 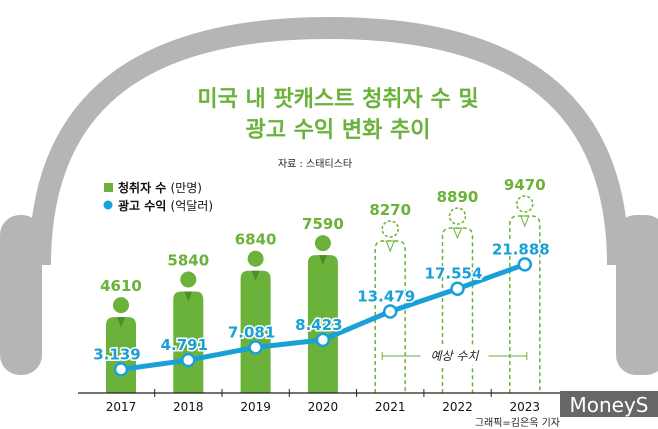 I want to click on bar-2023: 9470, so click(x=525, y=284).